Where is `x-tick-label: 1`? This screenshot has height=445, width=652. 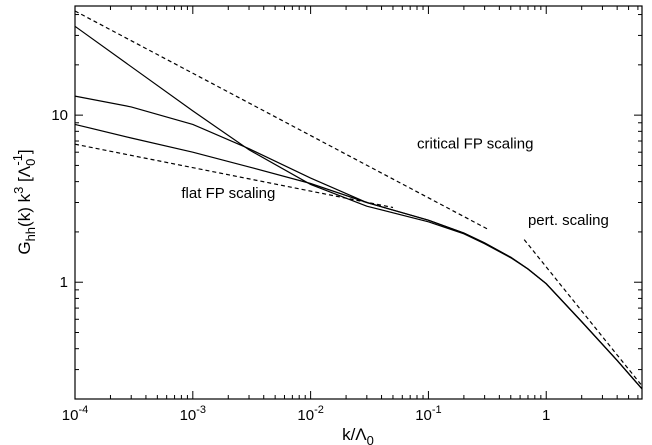 x-tick-label: 1 is located at coordinates (546, 415).